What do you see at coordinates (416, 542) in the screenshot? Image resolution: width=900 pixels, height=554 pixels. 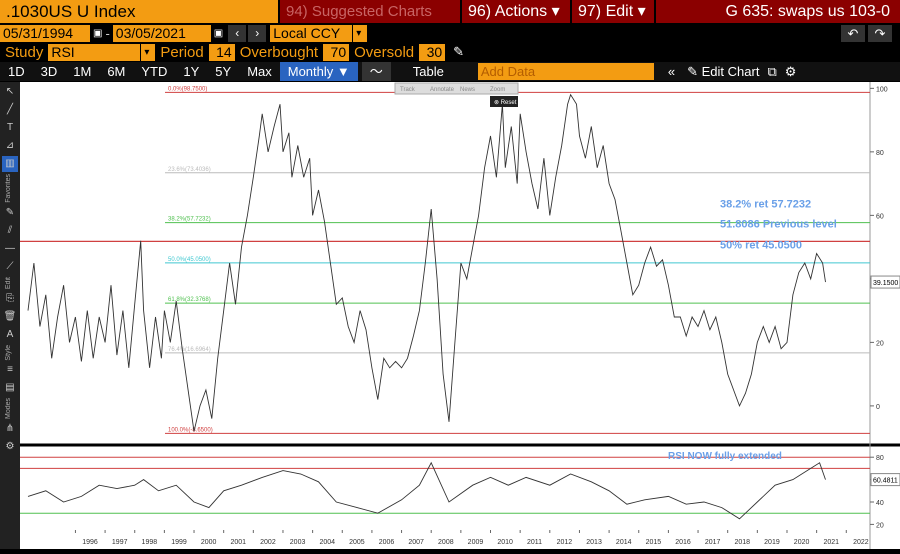 I see `x-tick-label: 2007` at bounding box center [416, 542].